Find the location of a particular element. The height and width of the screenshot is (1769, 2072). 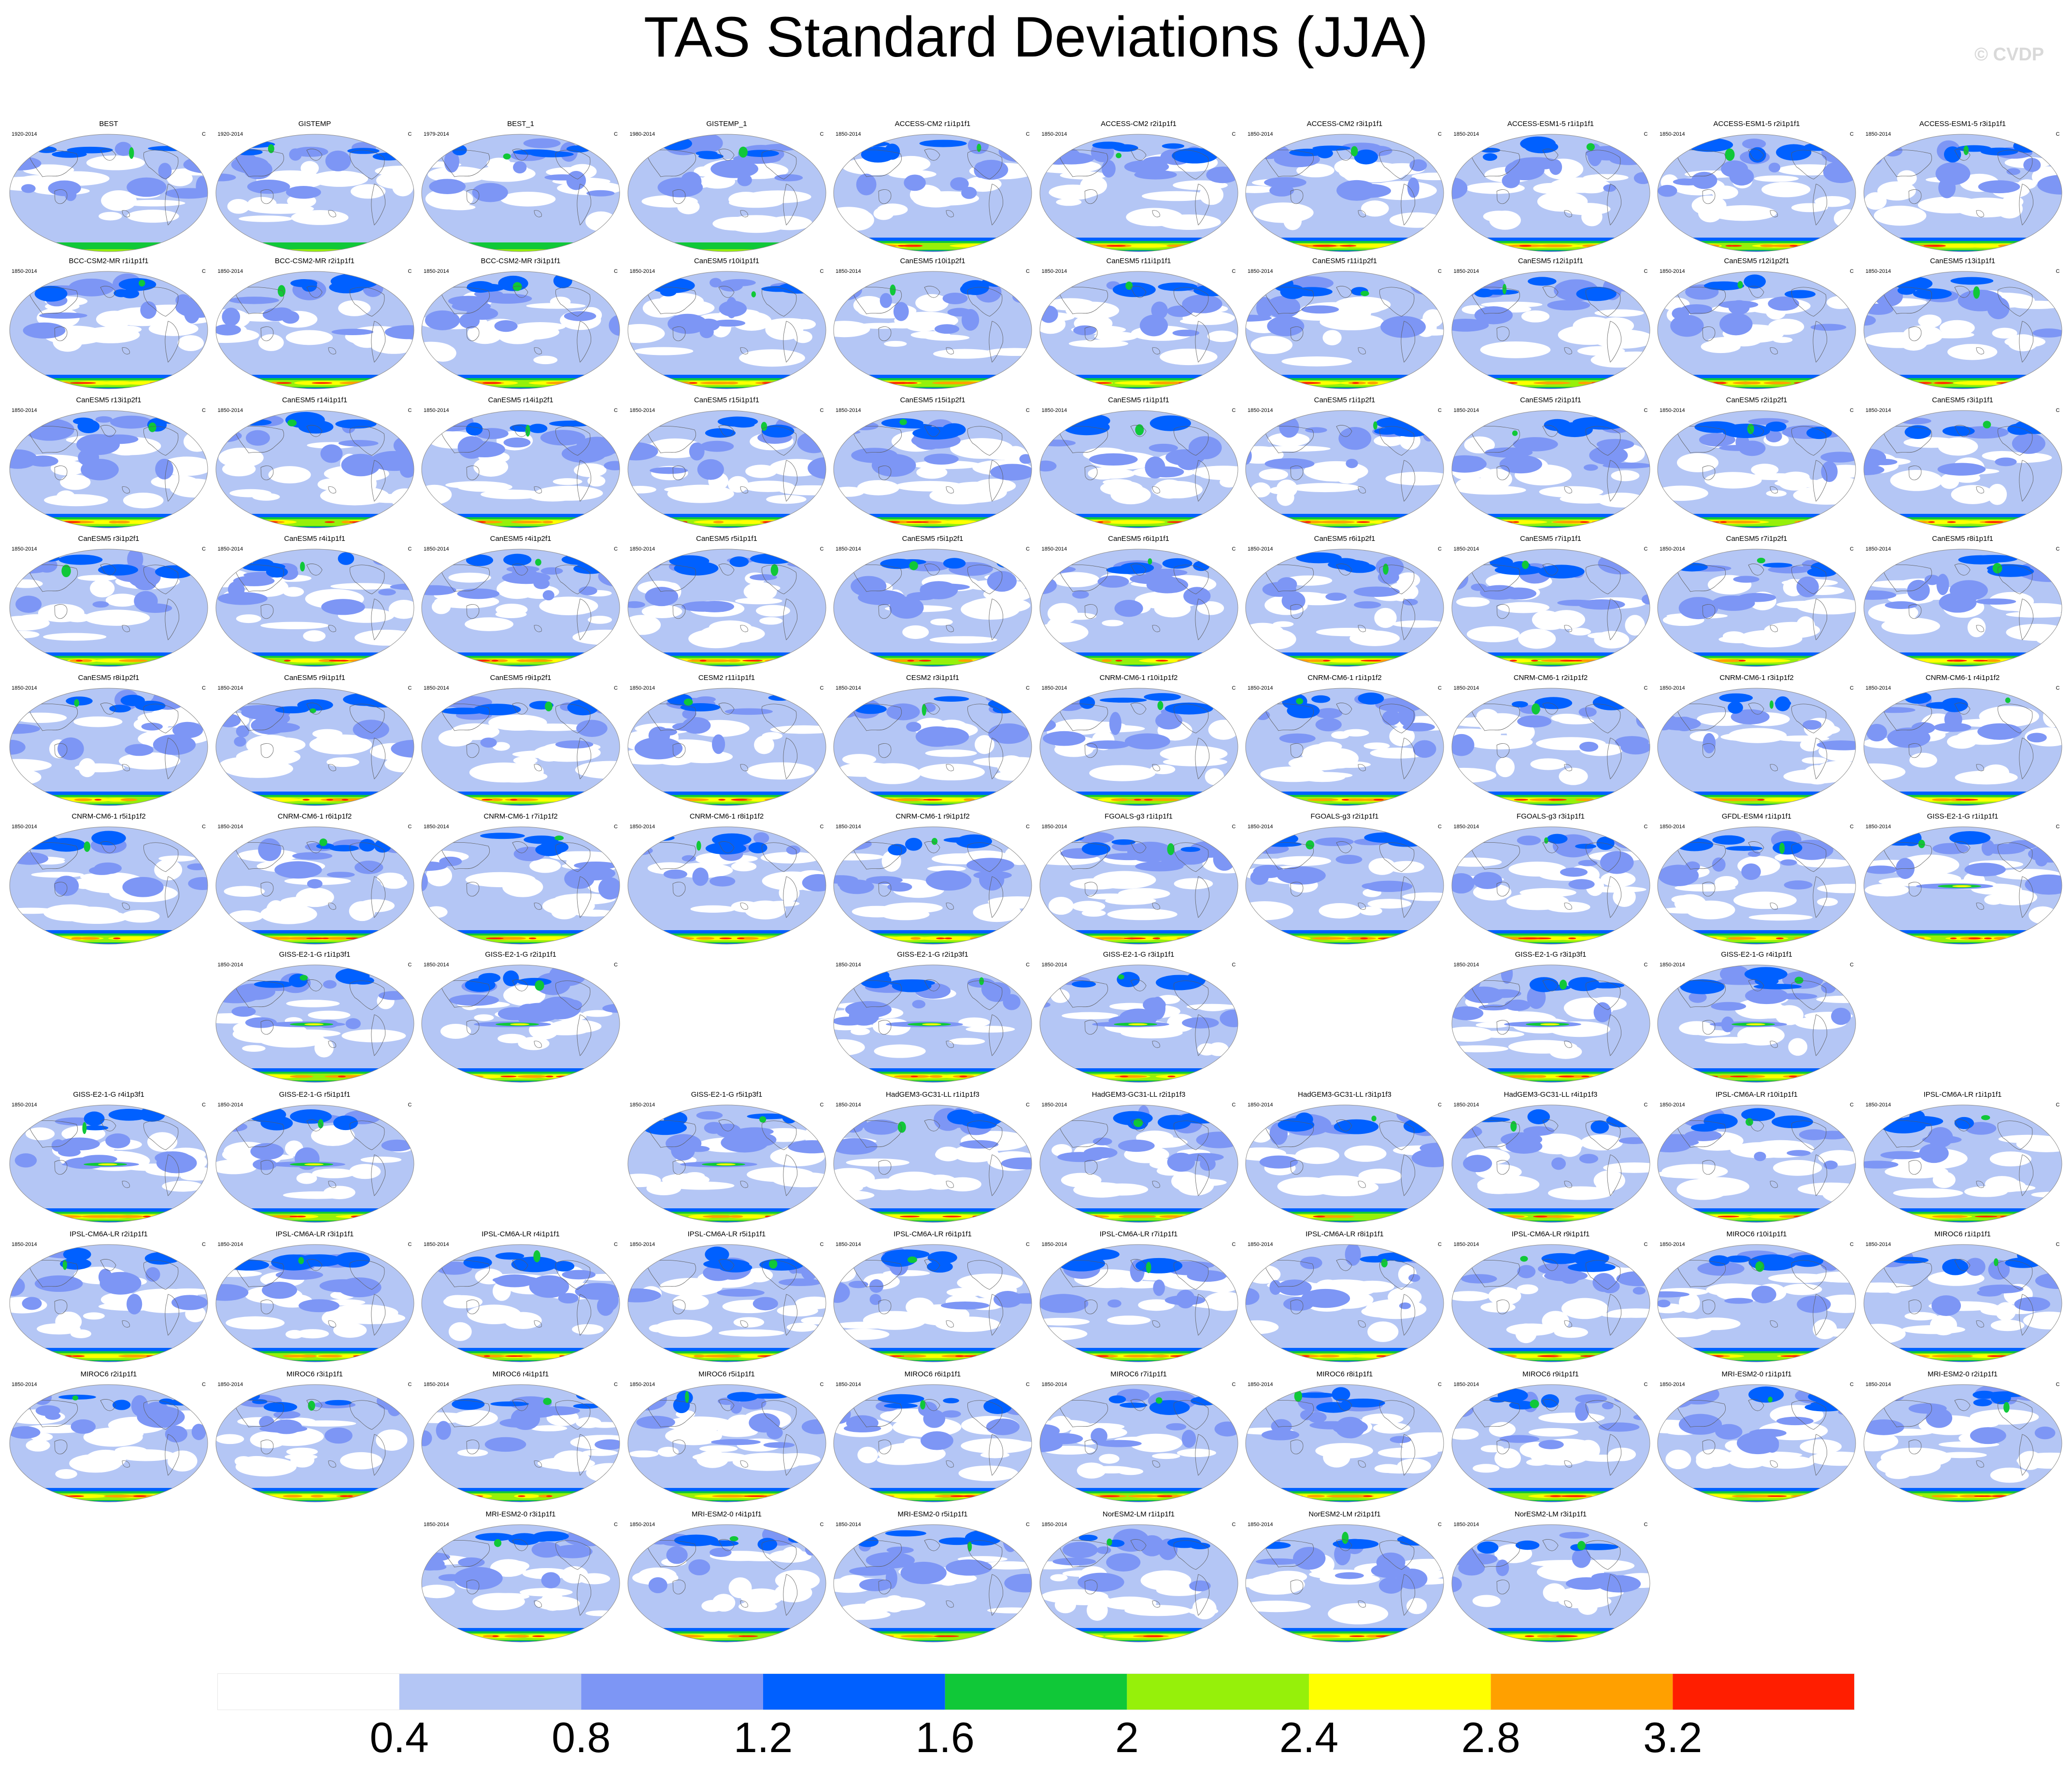

colorbar-tick-label: 2 is located at coordinates (1127, 1737).